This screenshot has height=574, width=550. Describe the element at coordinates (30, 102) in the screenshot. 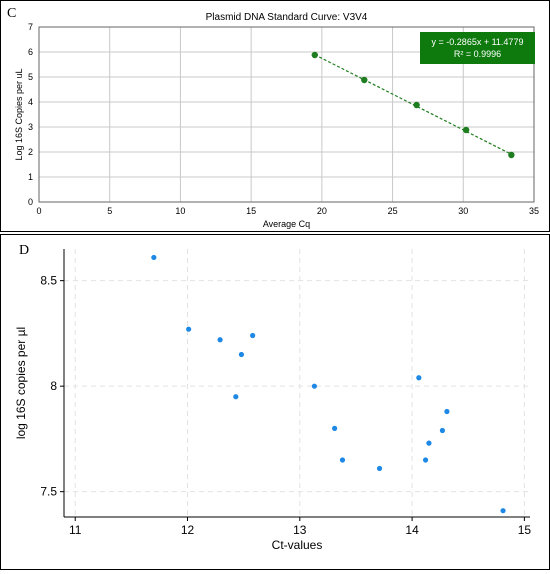

I see `y-tick-label: 4` at that location.